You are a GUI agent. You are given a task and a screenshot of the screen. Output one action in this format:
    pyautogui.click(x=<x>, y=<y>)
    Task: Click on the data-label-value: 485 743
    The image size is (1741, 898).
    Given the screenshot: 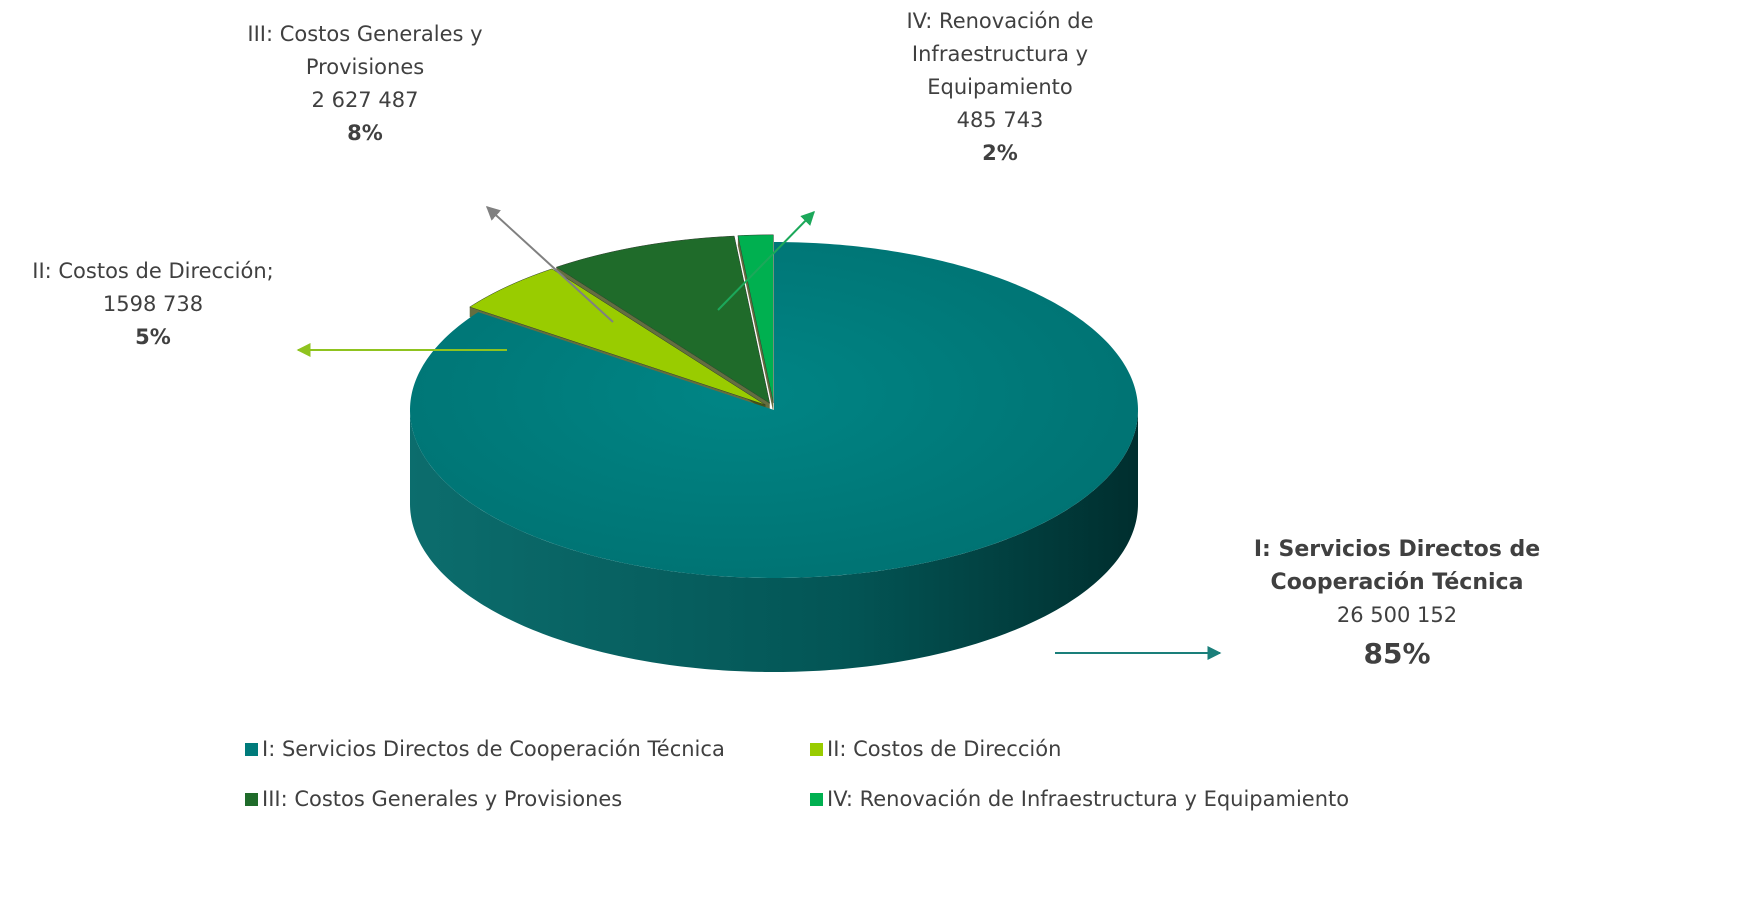 What is the action you would take?
    pyautogui.click(x=1000, y=120)
    